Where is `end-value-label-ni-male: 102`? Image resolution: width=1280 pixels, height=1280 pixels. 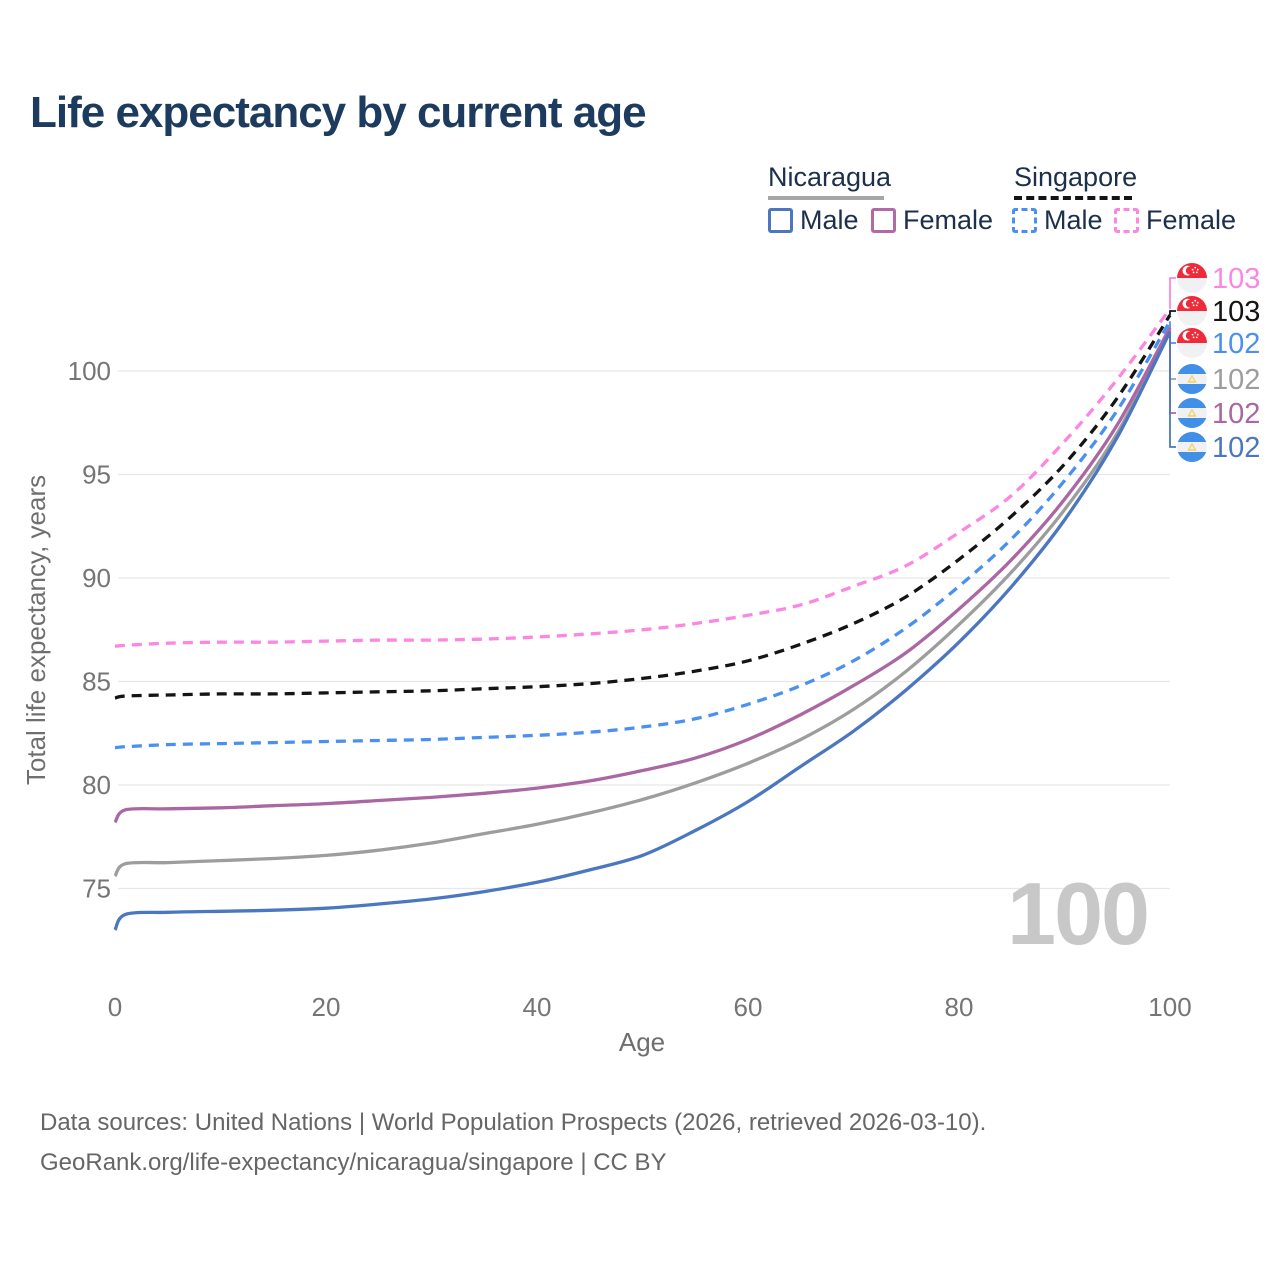 end-value-label-ni-male: 102 is located at coordinates (1236, 448).